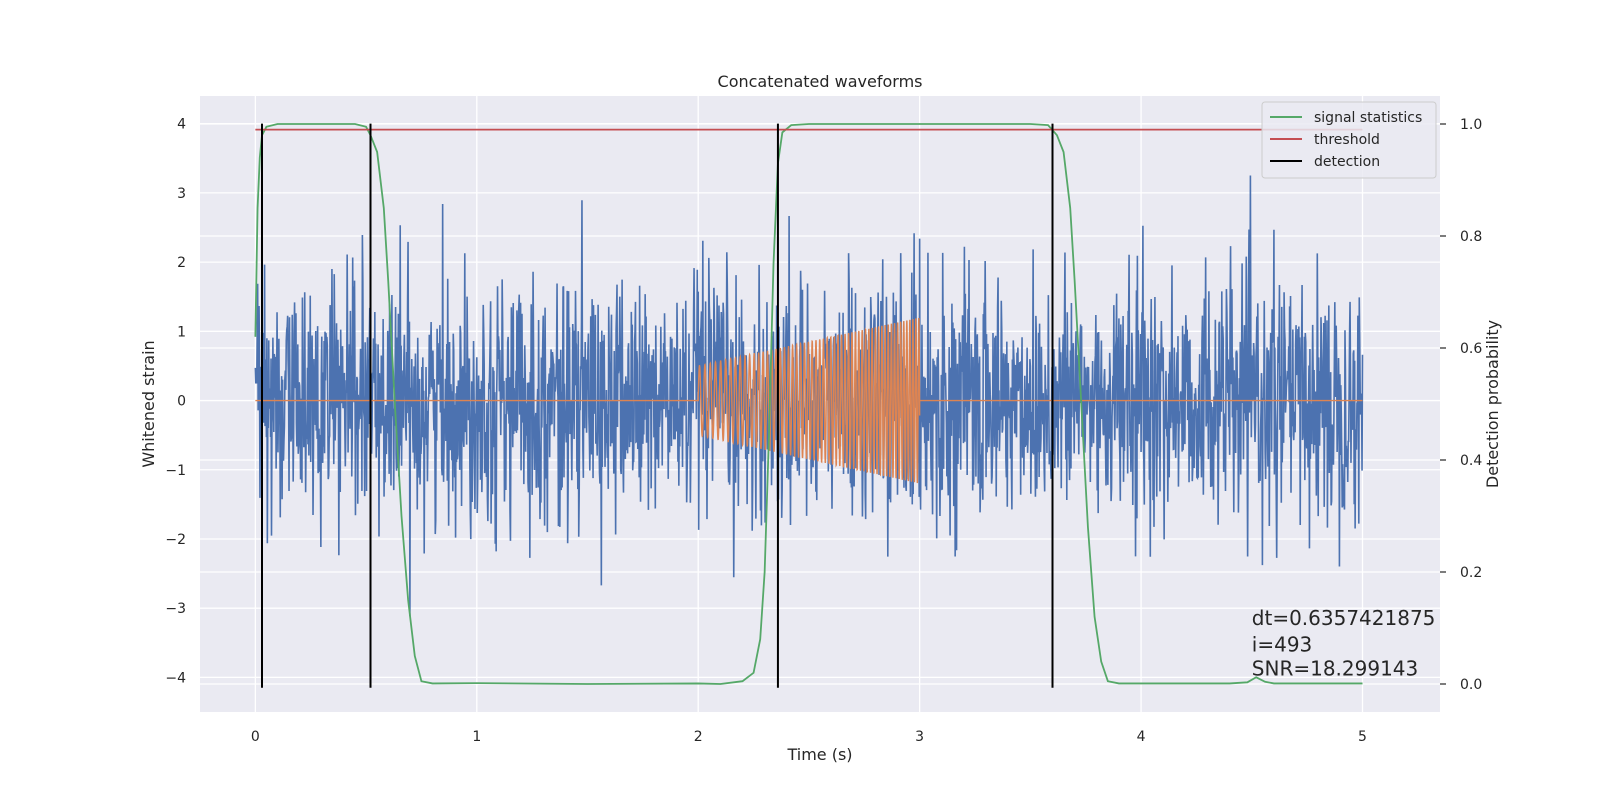 The height and width of the screenshot is (800, 1600). What do you see at coordinates (1461, 405) in the screenshot?
I see `right-axis-ticks: 0.0 0.2 0.4 0.6 0.8 1.0` at bounding box center [1461, 405].